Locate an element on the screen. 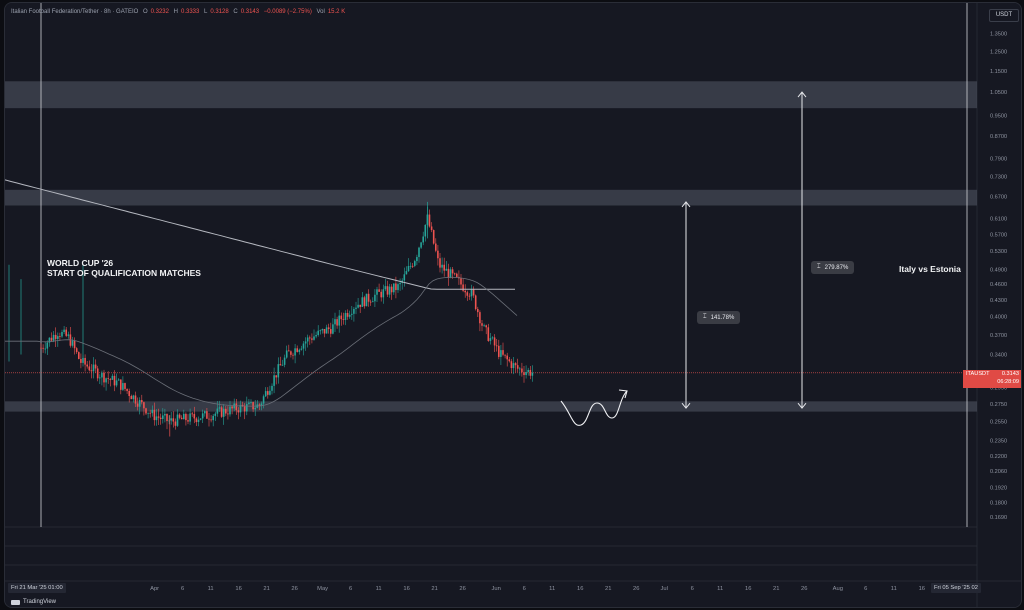 This screenshot has height=610, width=1024. measure-label-small: ⌶ 141.78% is located at coordinates (719, 317).